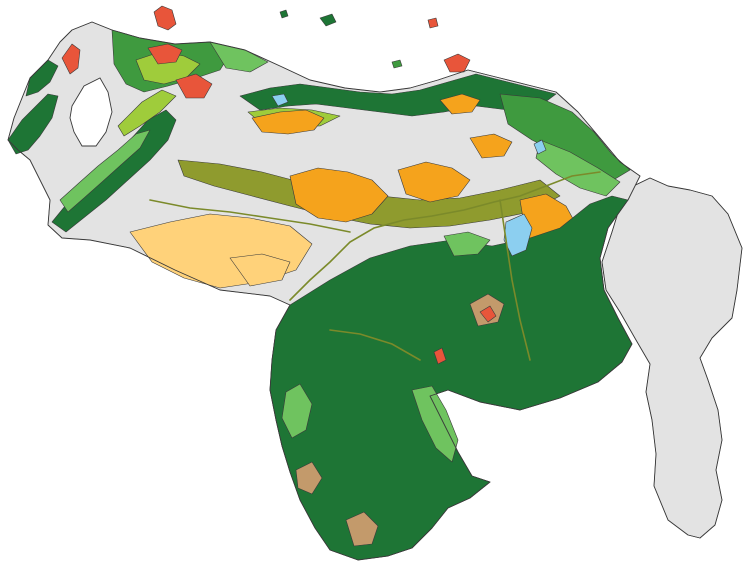  Describe the element at coordinates (250, 216) in the screenshot. I see `apure-river` at that location.